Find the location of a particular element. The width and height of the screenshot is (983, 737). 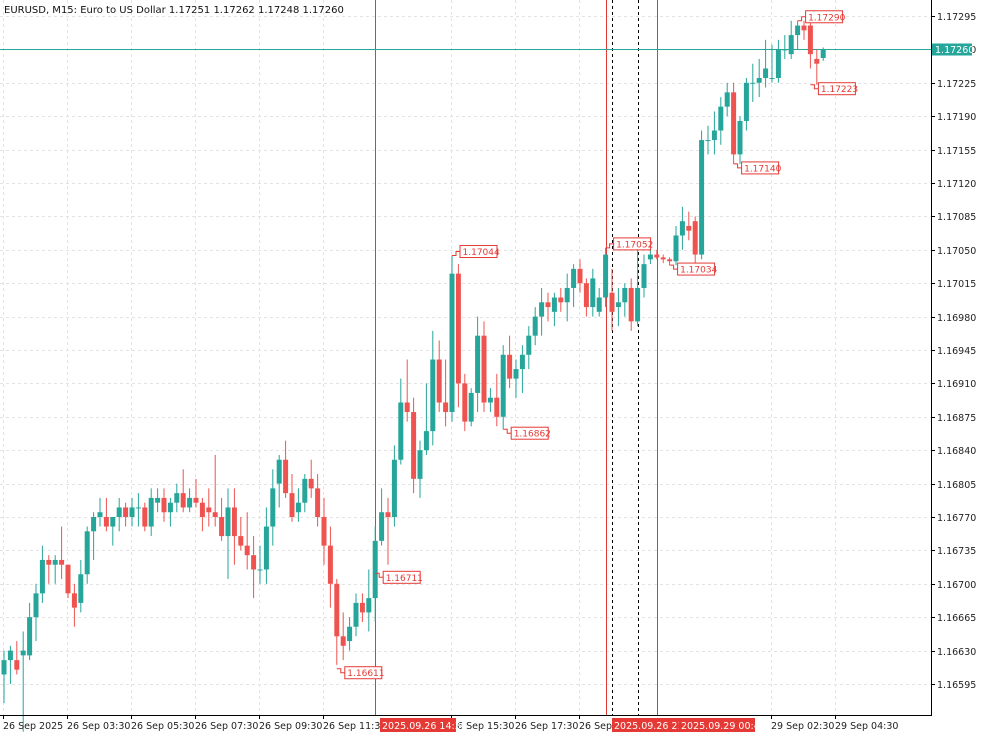

price-marker: 1.16611 is located at coordinates (360, 673).